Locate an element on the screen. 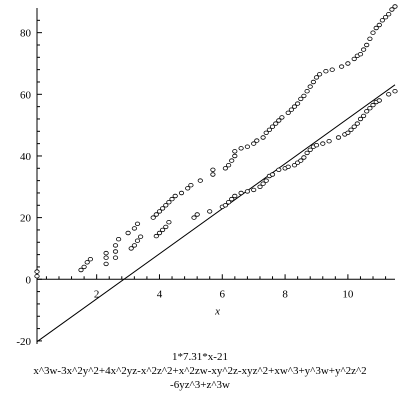  x-axis-label: x is located at coordinates (217, 311).